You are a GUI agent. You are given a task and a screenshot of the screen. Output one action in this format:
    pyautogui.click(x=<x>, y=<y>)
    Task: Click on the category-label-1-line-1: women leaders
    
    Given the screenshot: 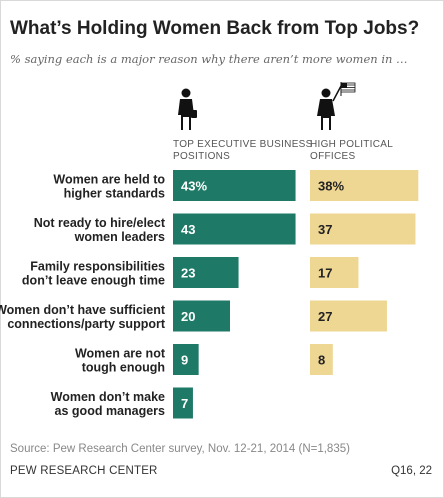 What is the action you would take?
    pyautogui.click(x=119, y=237)
    